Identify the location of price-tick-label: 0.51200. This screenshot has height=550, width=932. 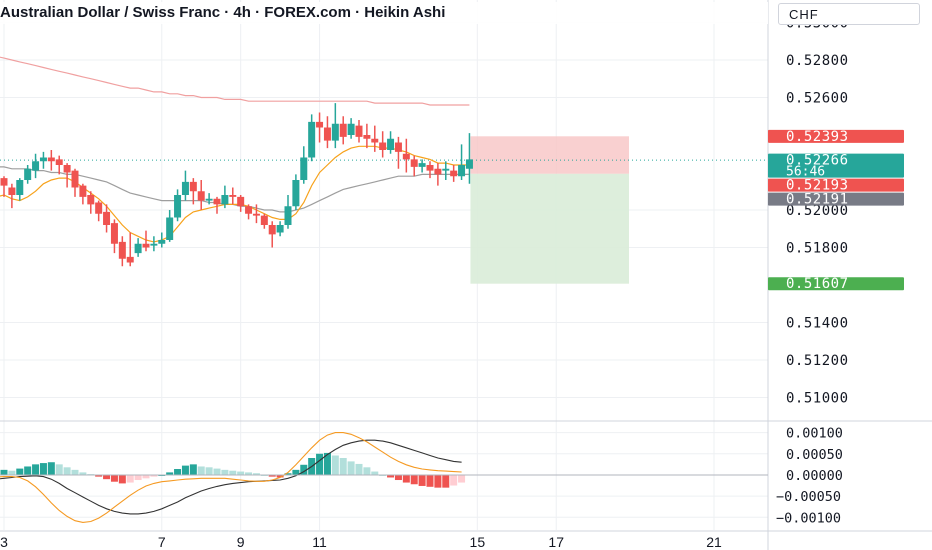
(817, 361).